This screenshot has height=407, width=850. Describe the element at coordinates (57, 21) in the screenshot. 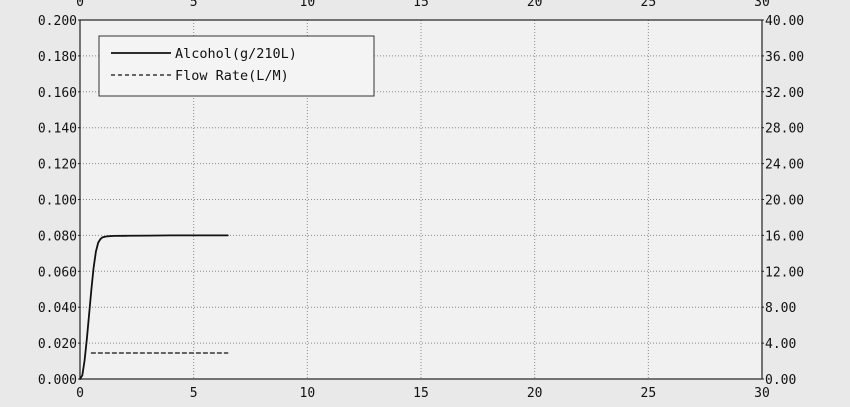

I see `y-tick-label: 0.200` at that location.